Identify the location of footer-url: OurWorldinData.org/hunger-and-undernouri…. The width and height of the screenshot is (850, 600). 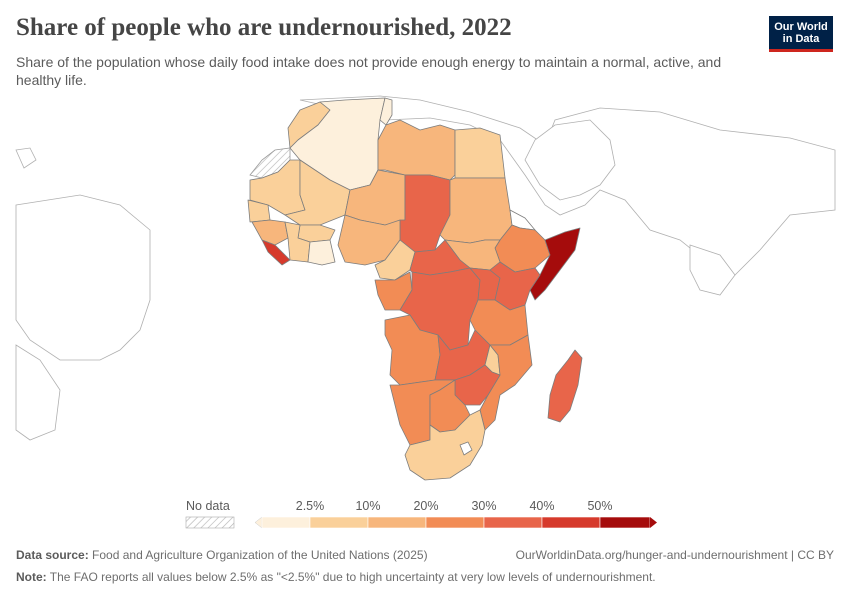
(674, 555).